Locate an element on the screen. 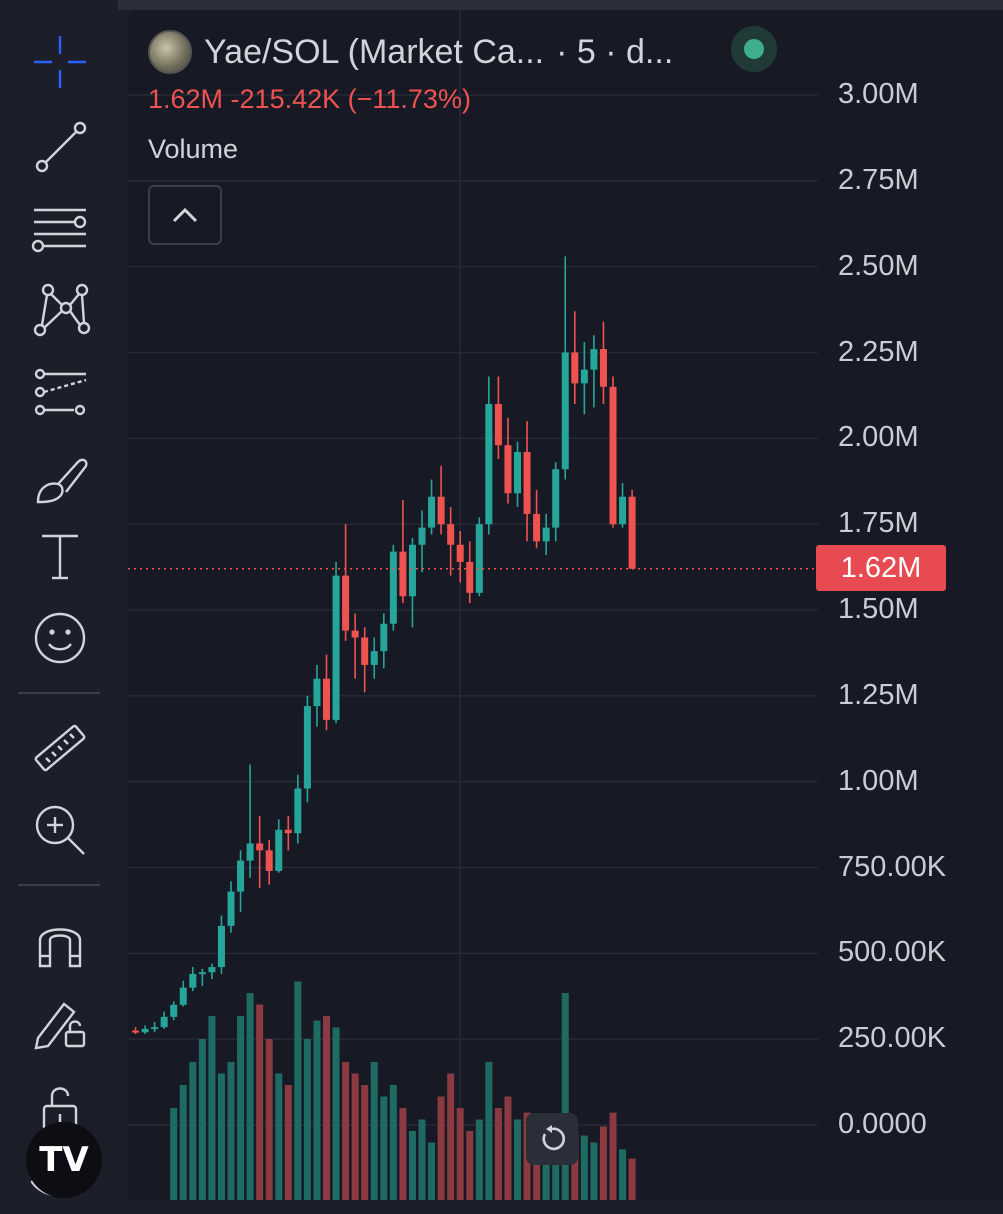  trend-line-tool is located at coordinates (60, 146).